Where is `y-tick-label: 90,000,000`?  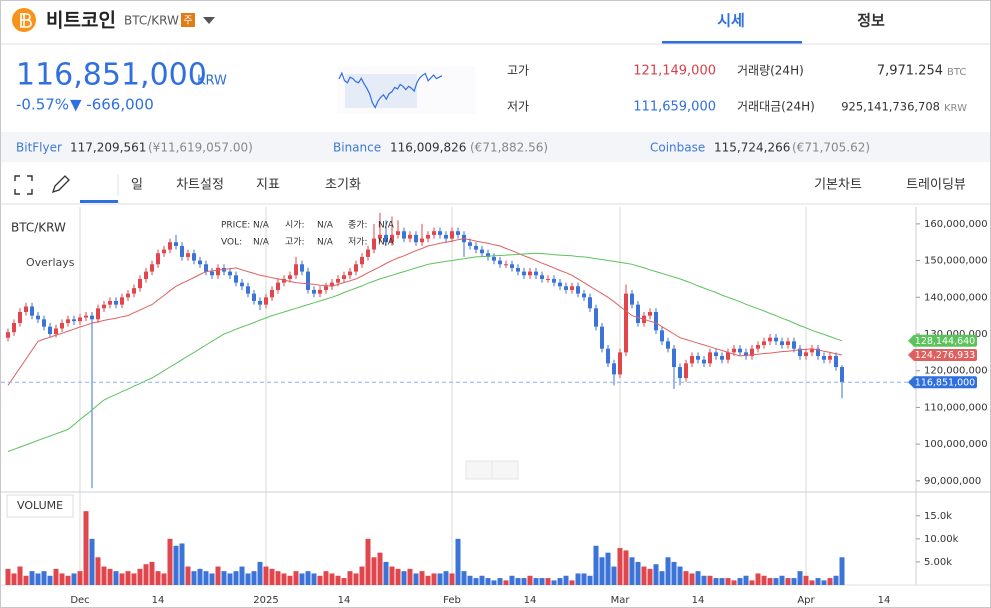 y-tick-label: 90,000,000 is located at coordinates (952, 481).